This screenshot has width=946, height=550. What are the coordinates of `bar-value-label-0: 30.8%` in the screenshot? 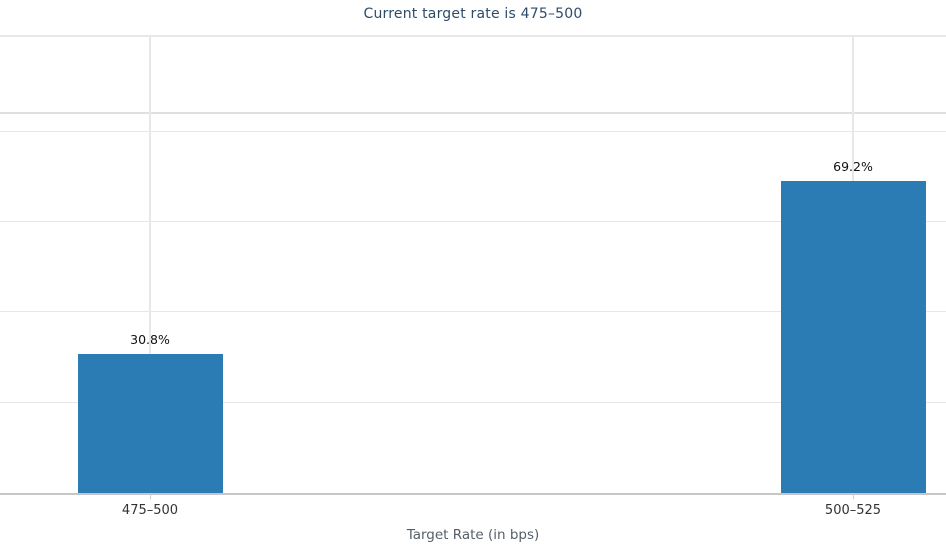 It's located at (150, 339).